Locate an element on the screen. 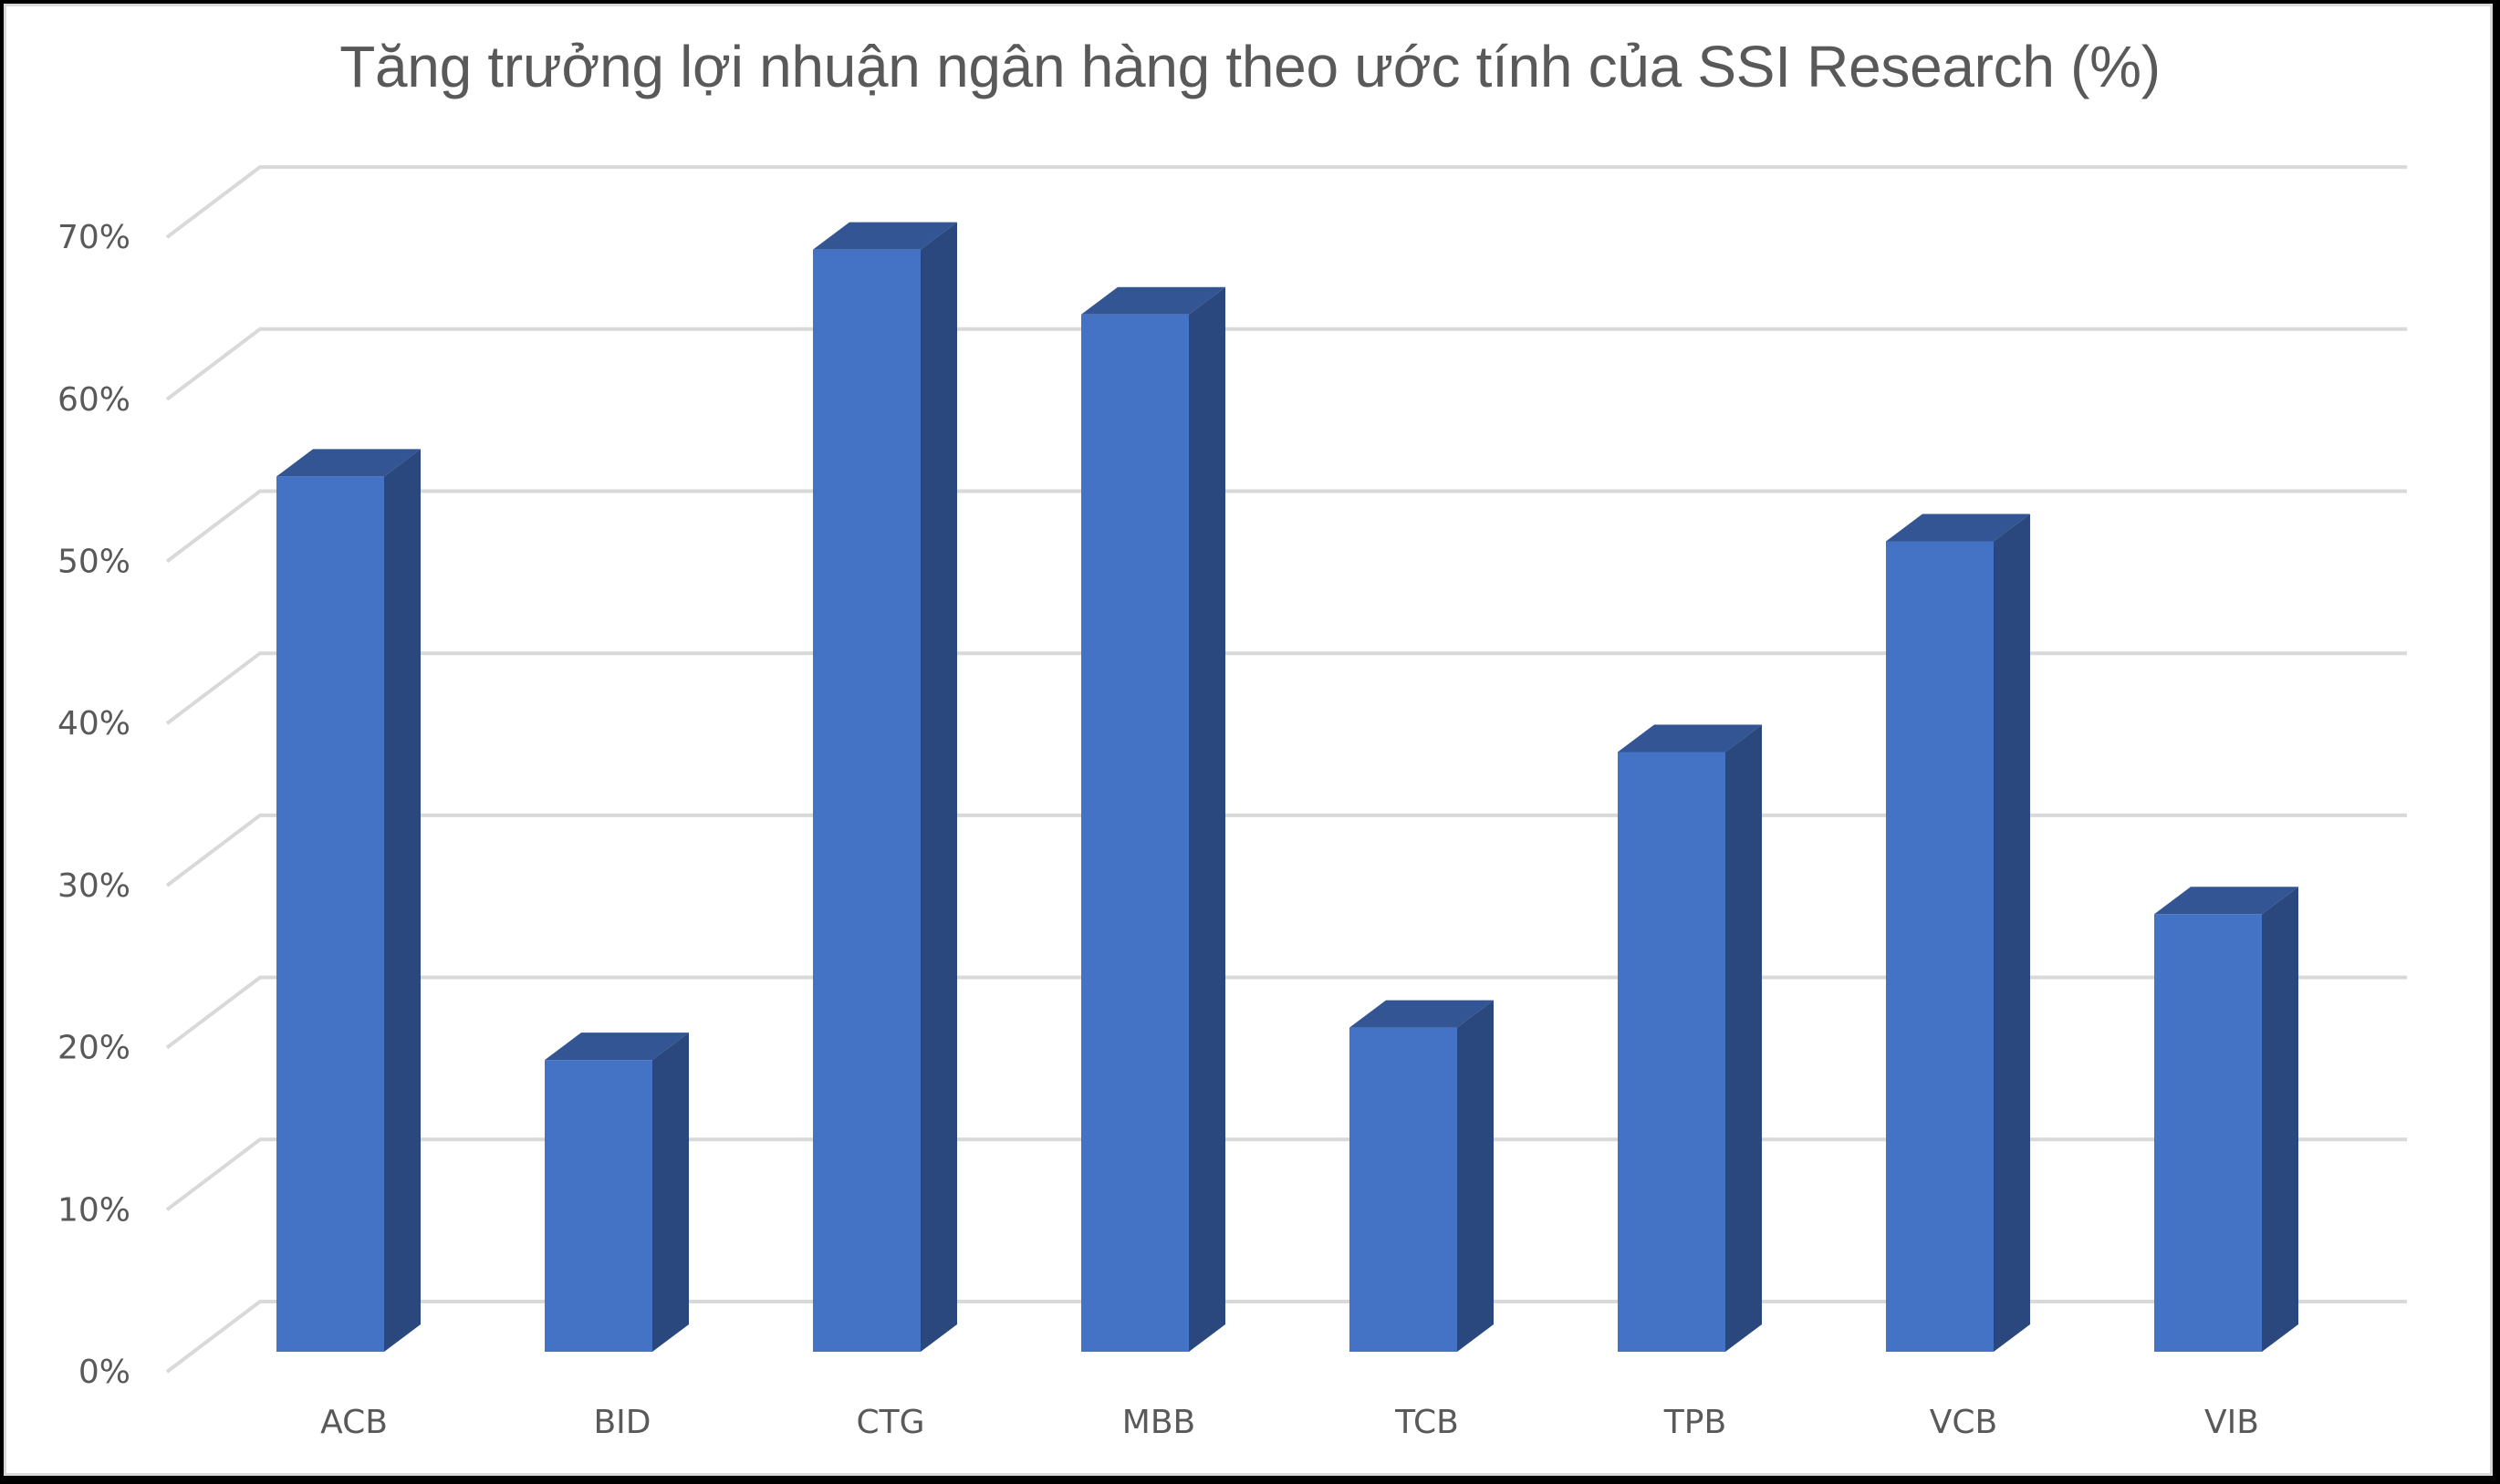  x-axis-labels: ACB BID CTG MBB TCB TPB VCB VIB is located at coordinates (1290, 1423).